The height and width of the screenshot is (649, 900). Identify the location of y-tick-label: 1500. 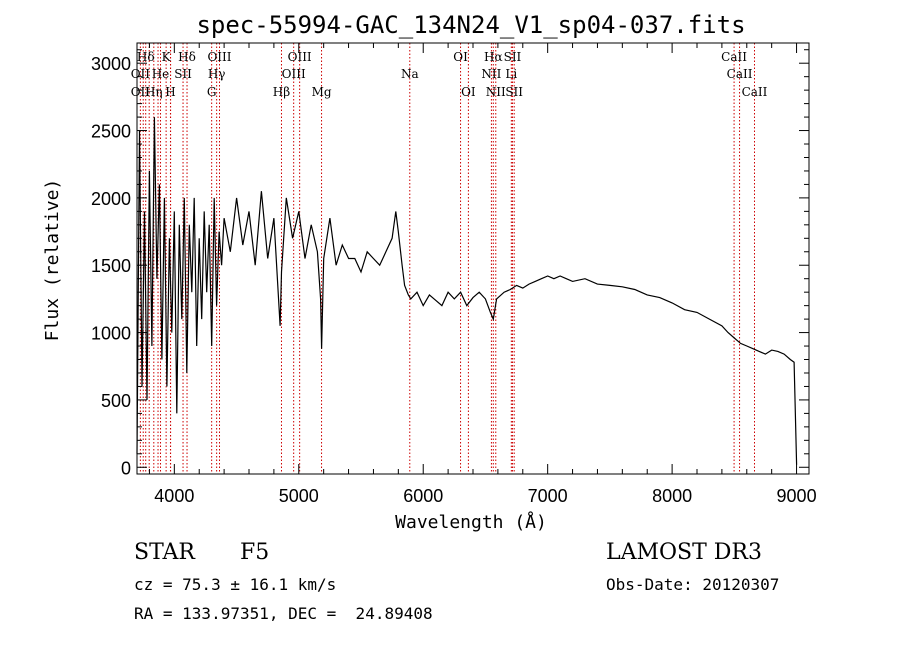
(111, 266).